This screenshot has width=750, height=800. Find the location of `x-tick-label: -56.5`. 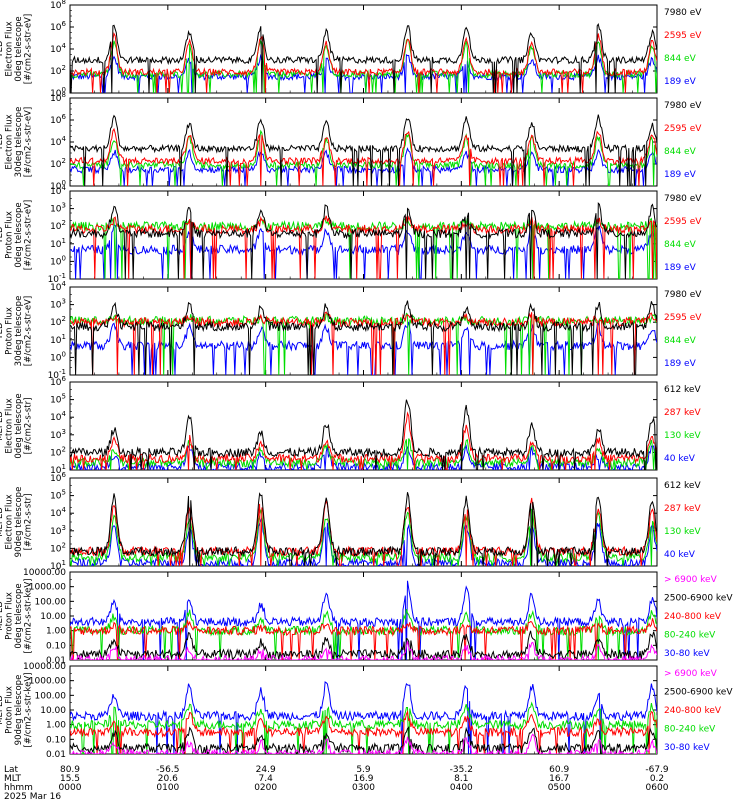

x-tick-label: -56.5 is located at coordinates (167, 770).